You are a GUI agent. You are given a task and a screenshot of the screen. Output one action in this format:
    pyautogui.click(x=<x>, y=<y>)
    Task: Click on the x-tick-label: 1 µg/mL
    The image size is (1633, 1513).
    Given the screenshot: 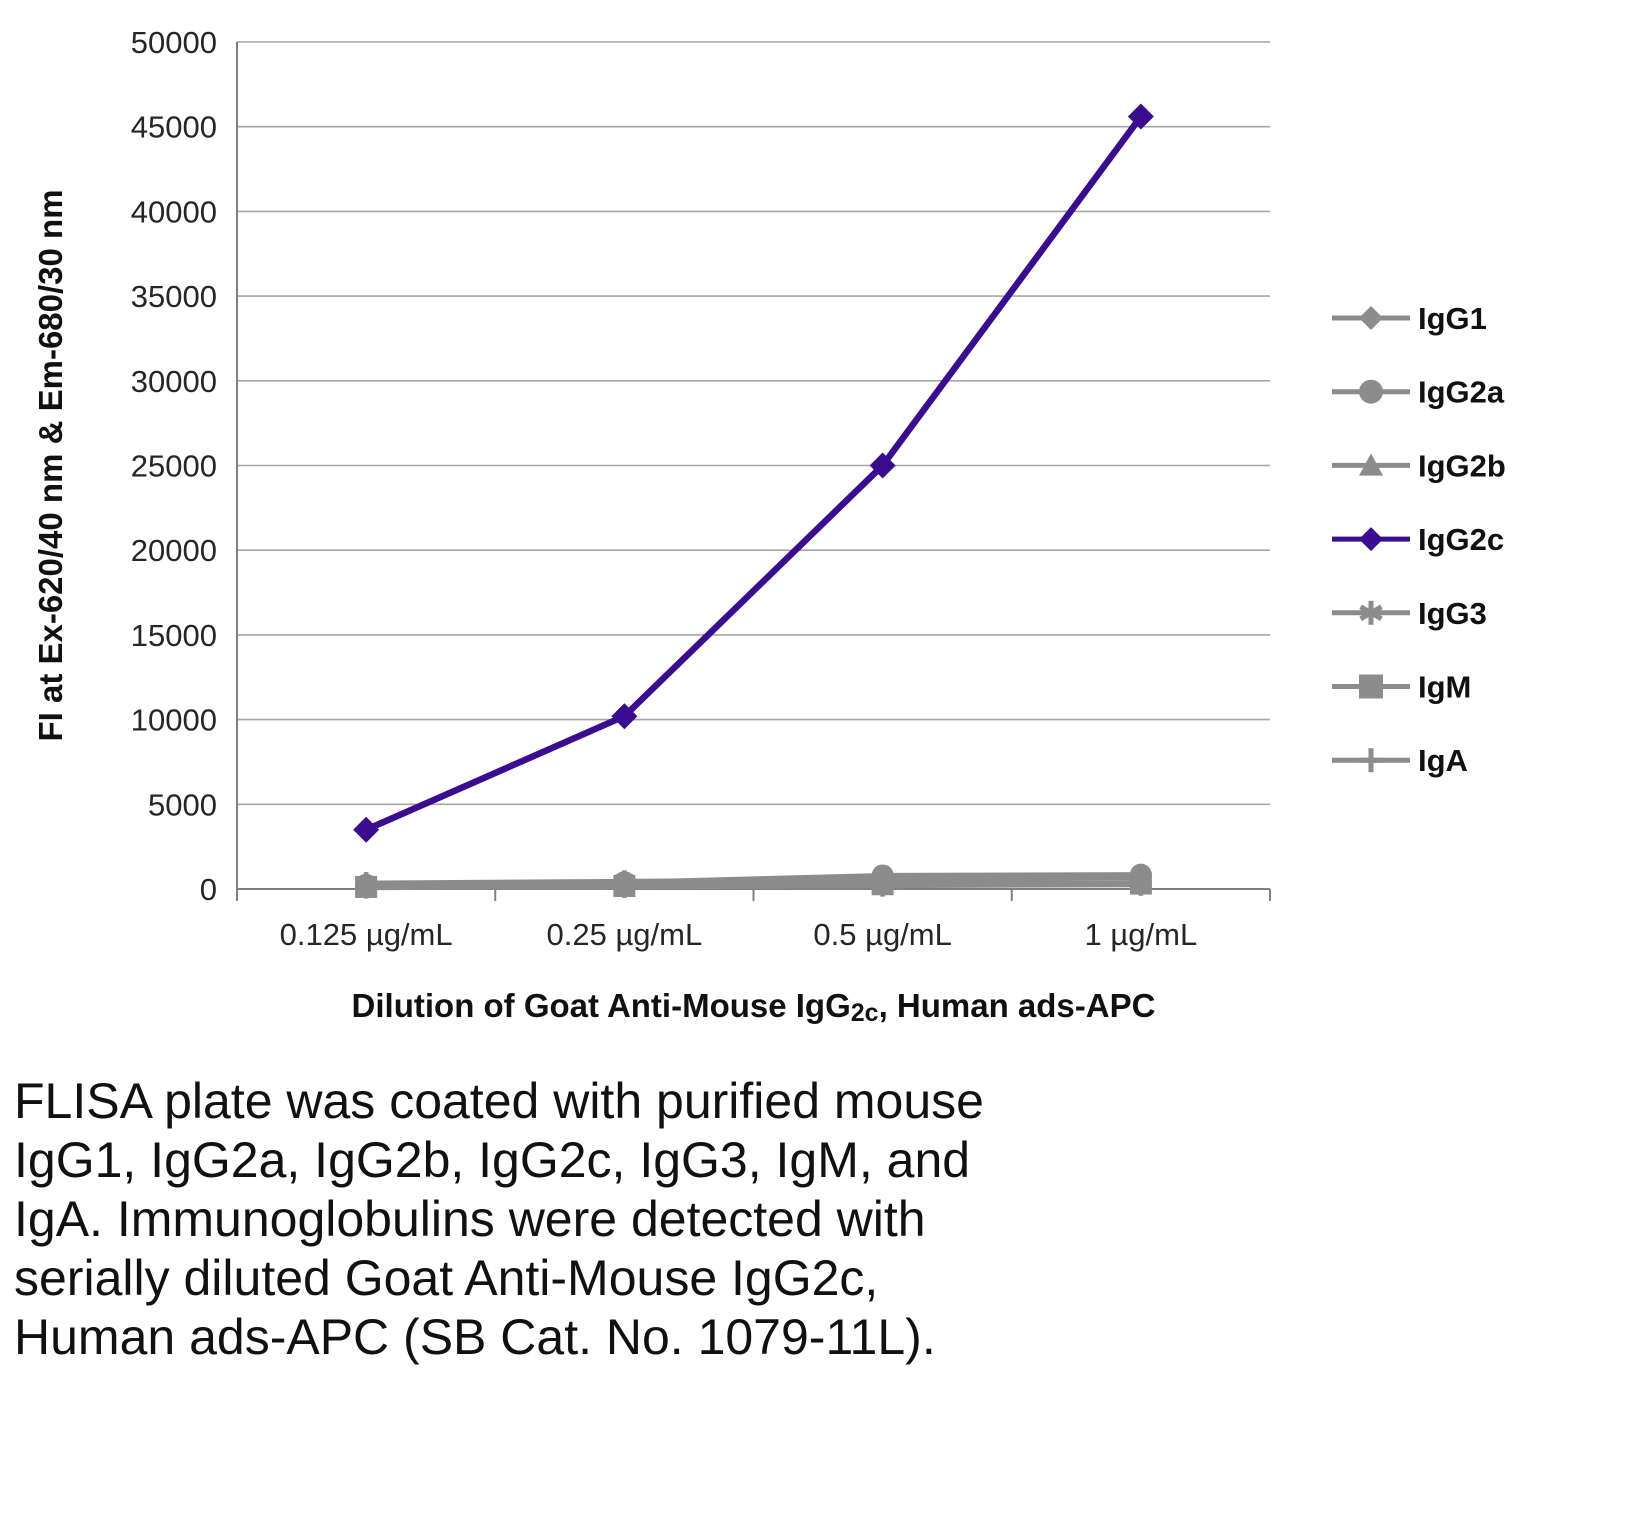 What is the action you would take?
    pyautogui.click(x=1141, y=934)
    